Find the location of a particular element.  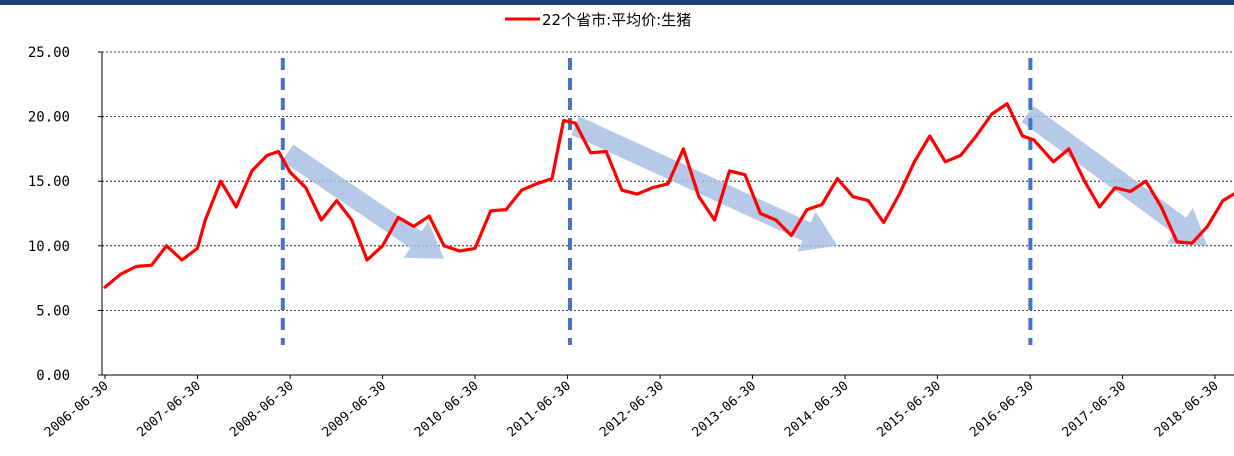

y-tick-label: 20.00 is located at coordinates (49, 118).